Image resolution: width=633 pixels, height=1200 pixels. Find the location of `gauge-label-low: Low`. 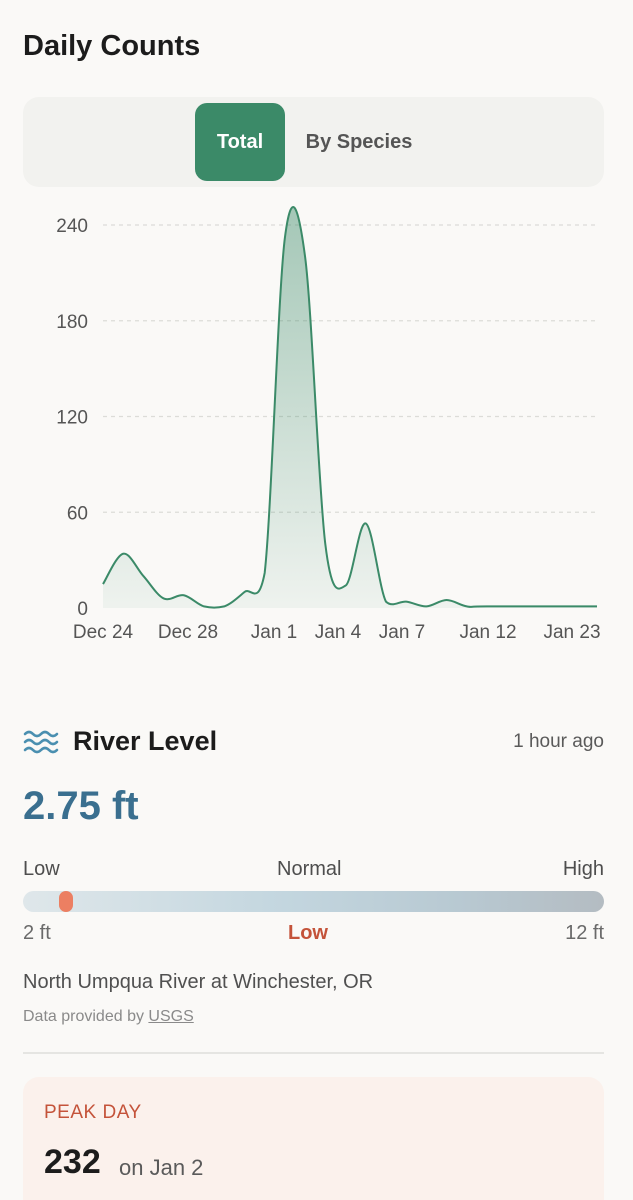

gauge-label-low: Low is located at coordinates (41, 869).